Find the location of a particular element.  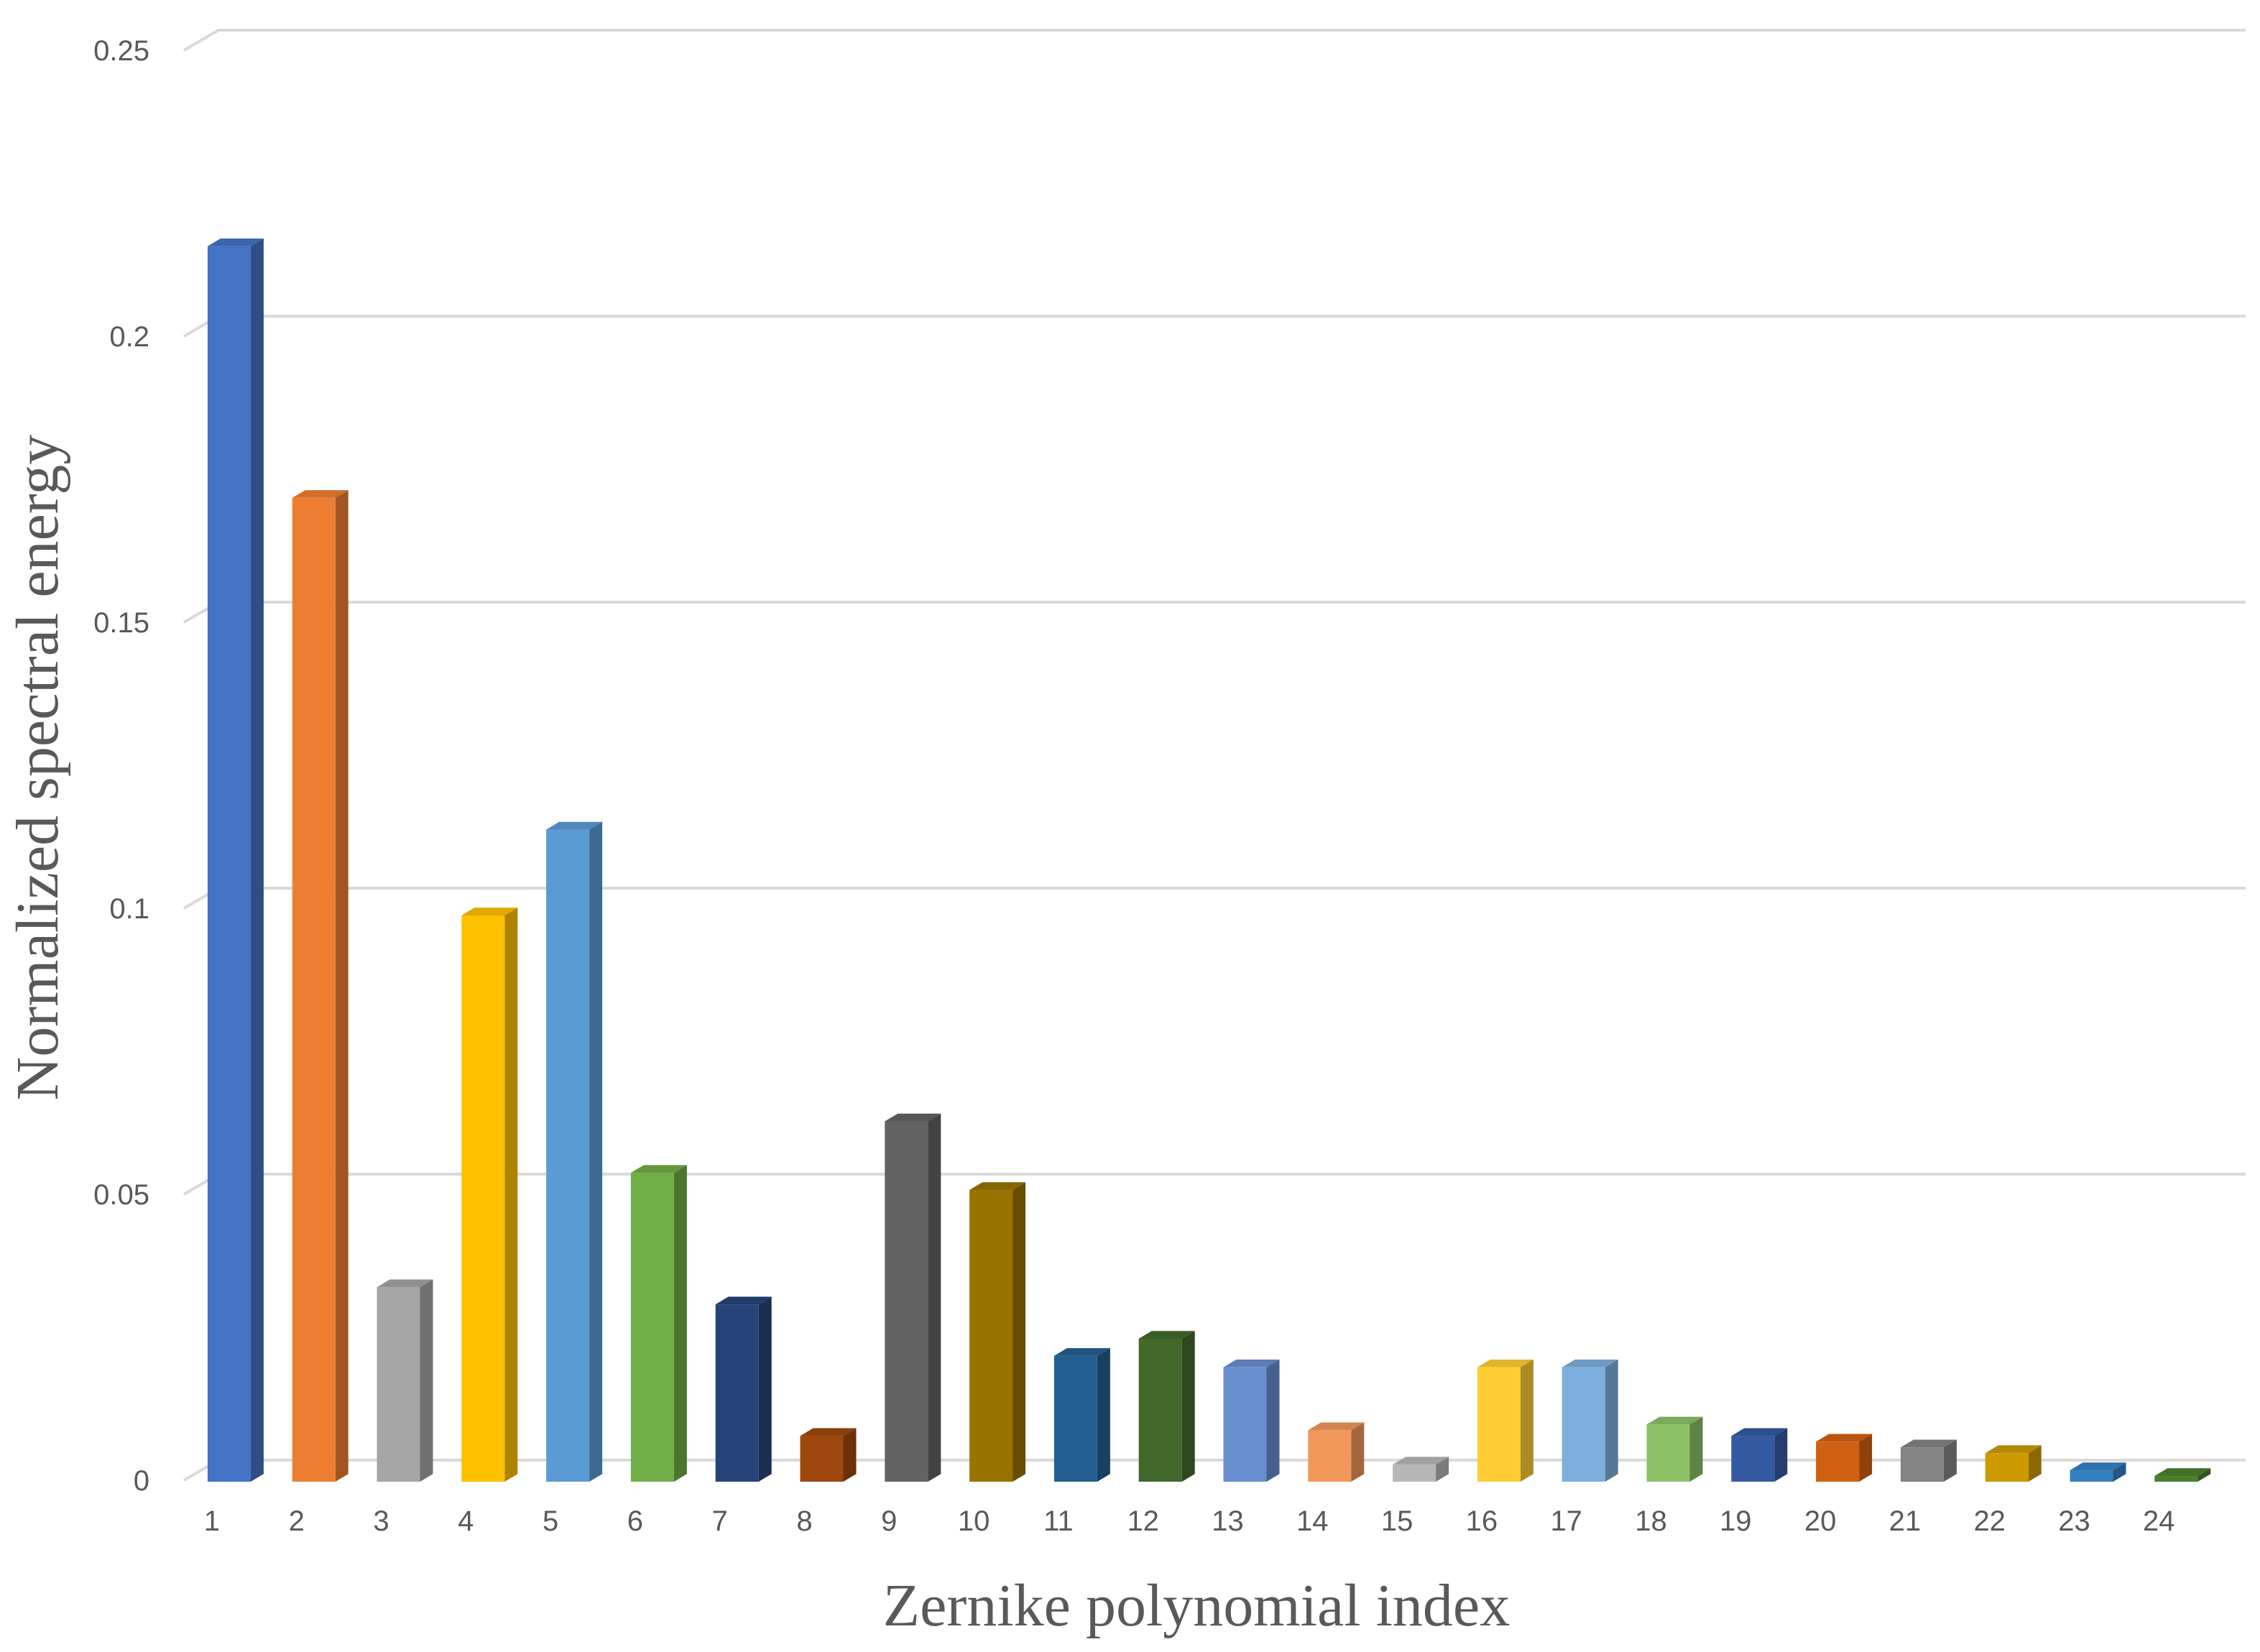

x-tick-label: 7 is located at coordinates (720, 1521).